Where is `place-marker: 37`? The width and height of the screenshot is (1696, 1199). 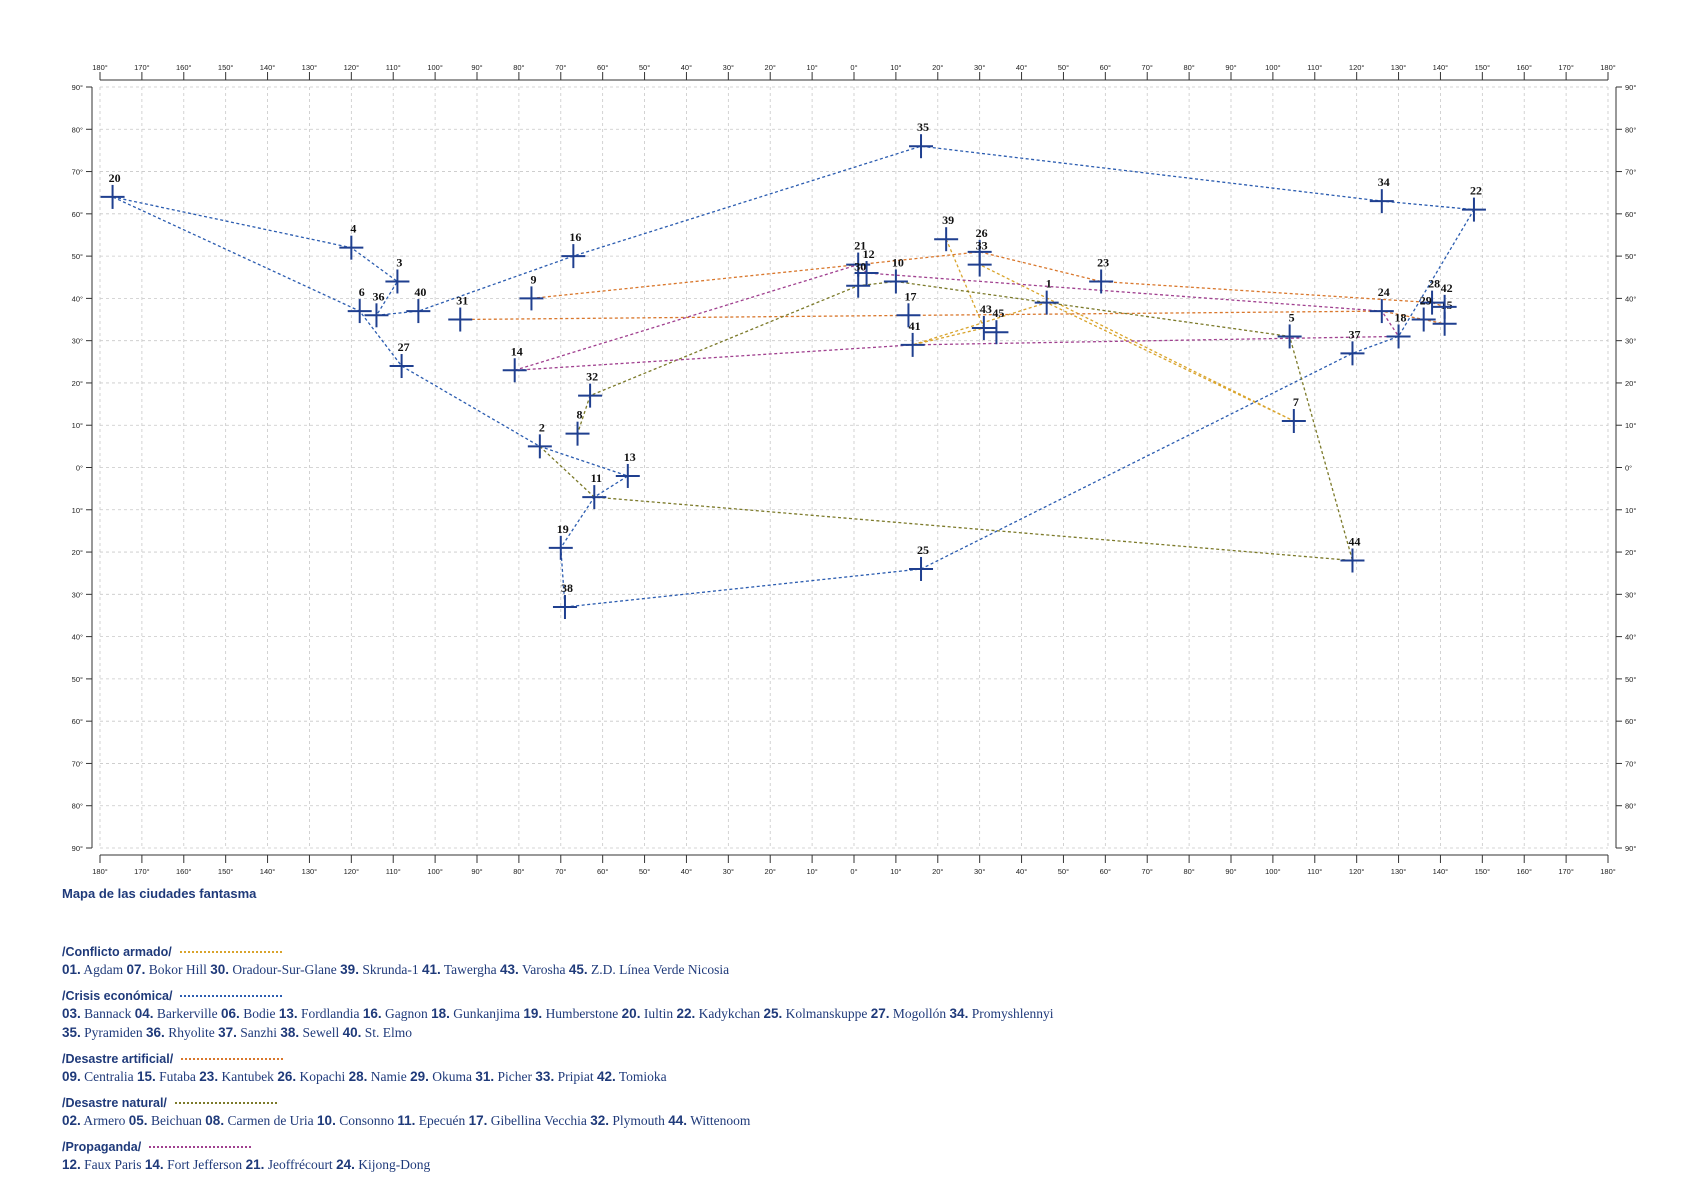
place-marker: 37 is located at coordinates (1352, 346).